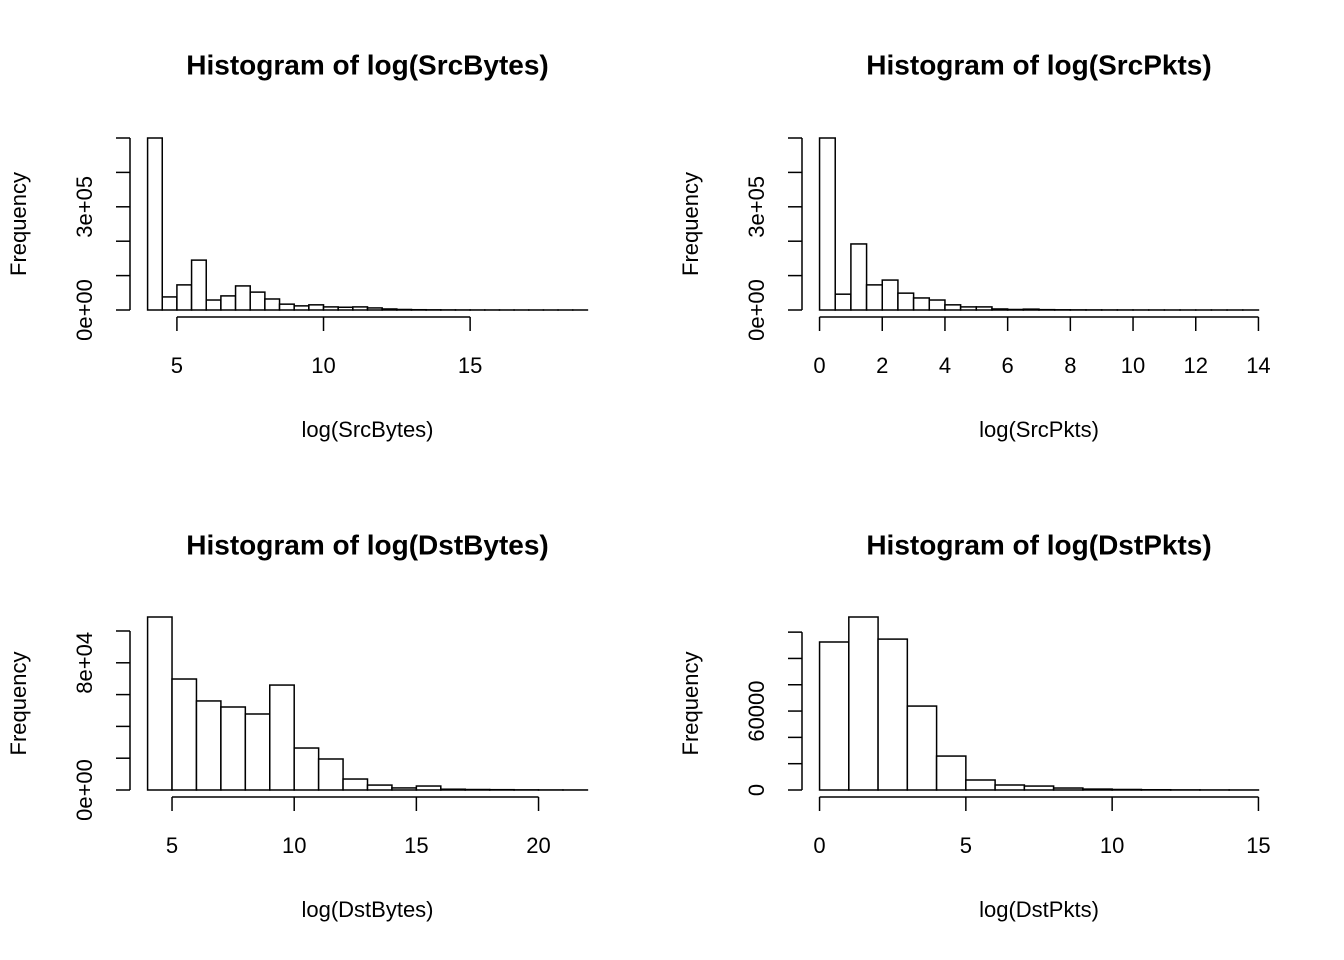 This screenshot has height=960, width=1344. Describe the element at coordinates (882, 365) in the screenshot. I see `x-tick-label: 2` at that location.